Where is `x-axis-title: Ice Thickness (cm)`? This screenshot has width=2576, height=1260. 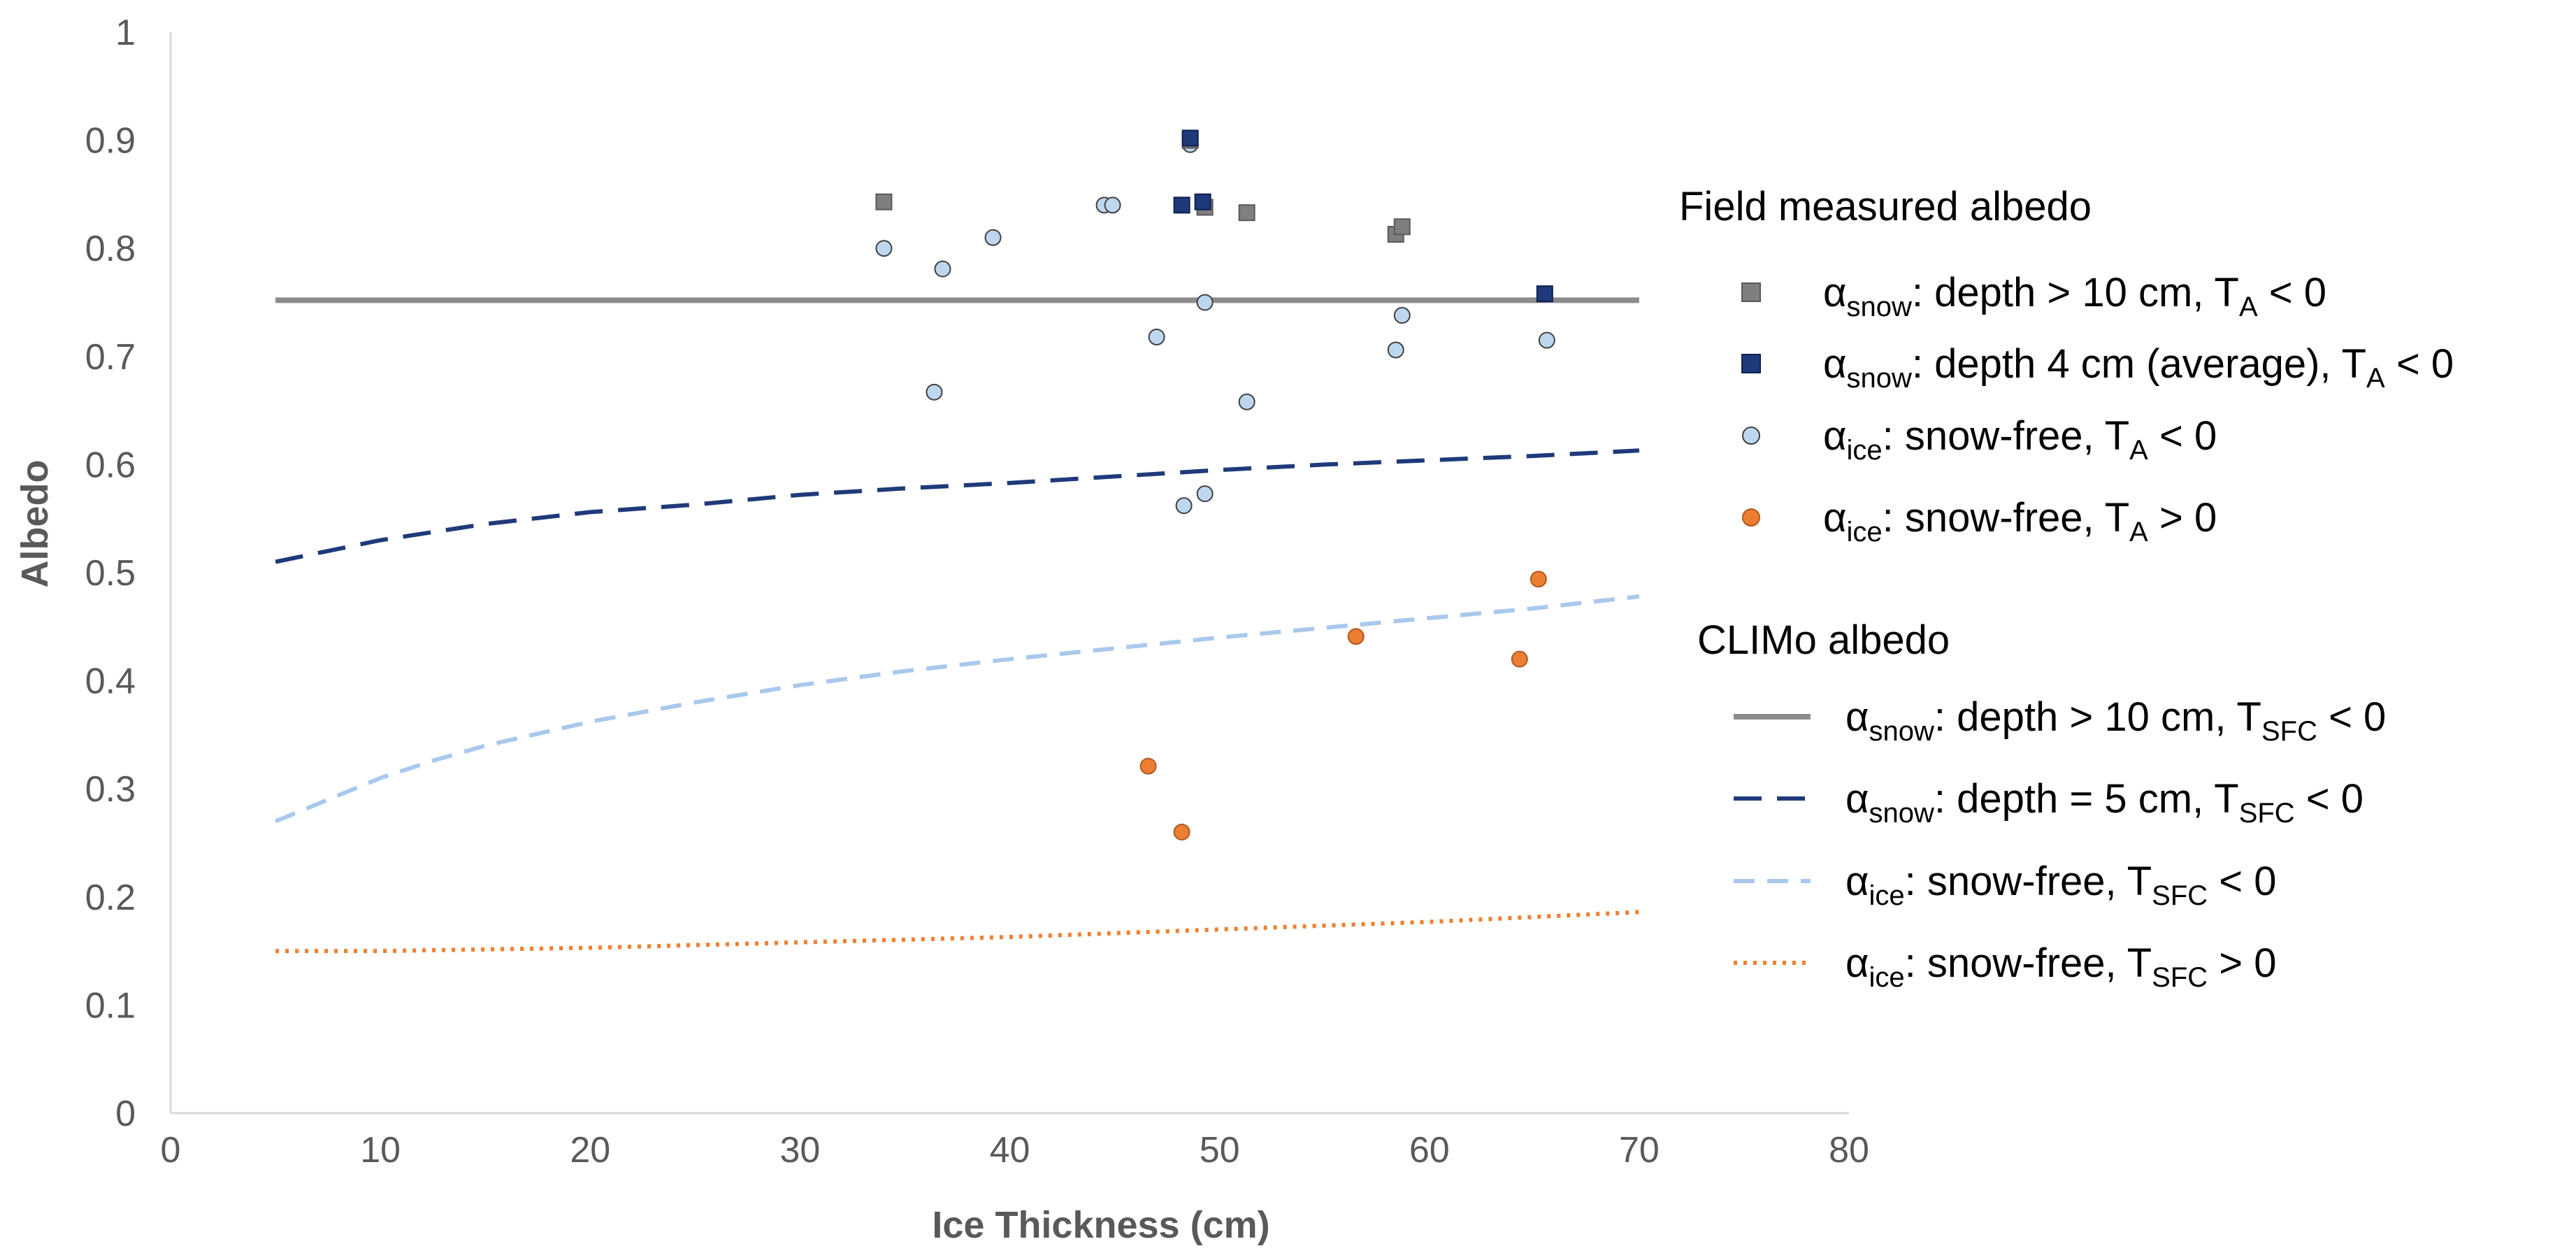
x-axis-title: Ice Thickness (cm) is located at coordinates (1100, 1225).